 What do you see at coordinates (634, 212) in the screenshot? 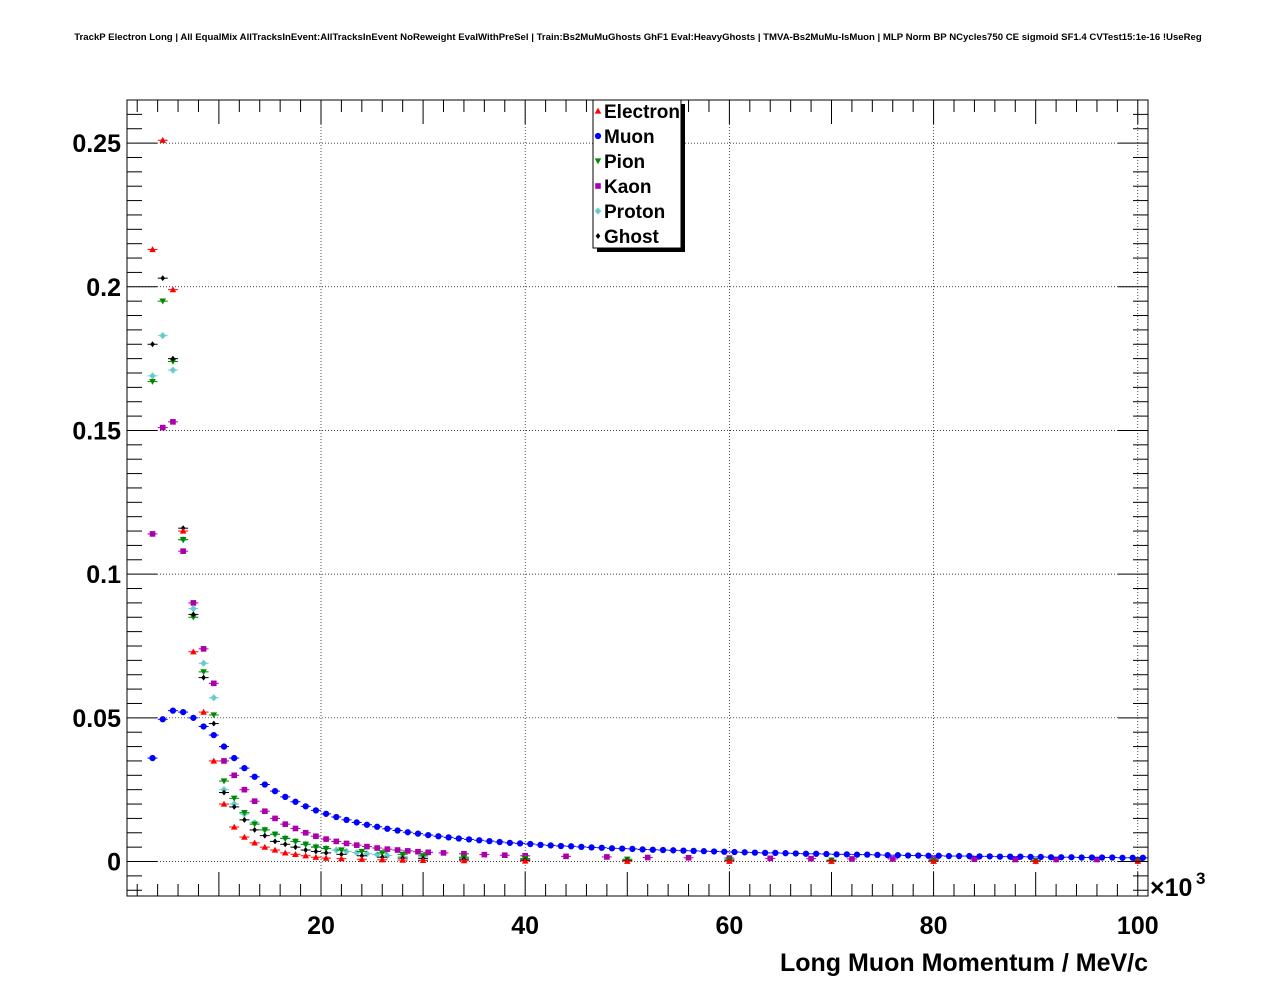
I see `legend-label-proton: Proton` at bounding box center [634, 212].